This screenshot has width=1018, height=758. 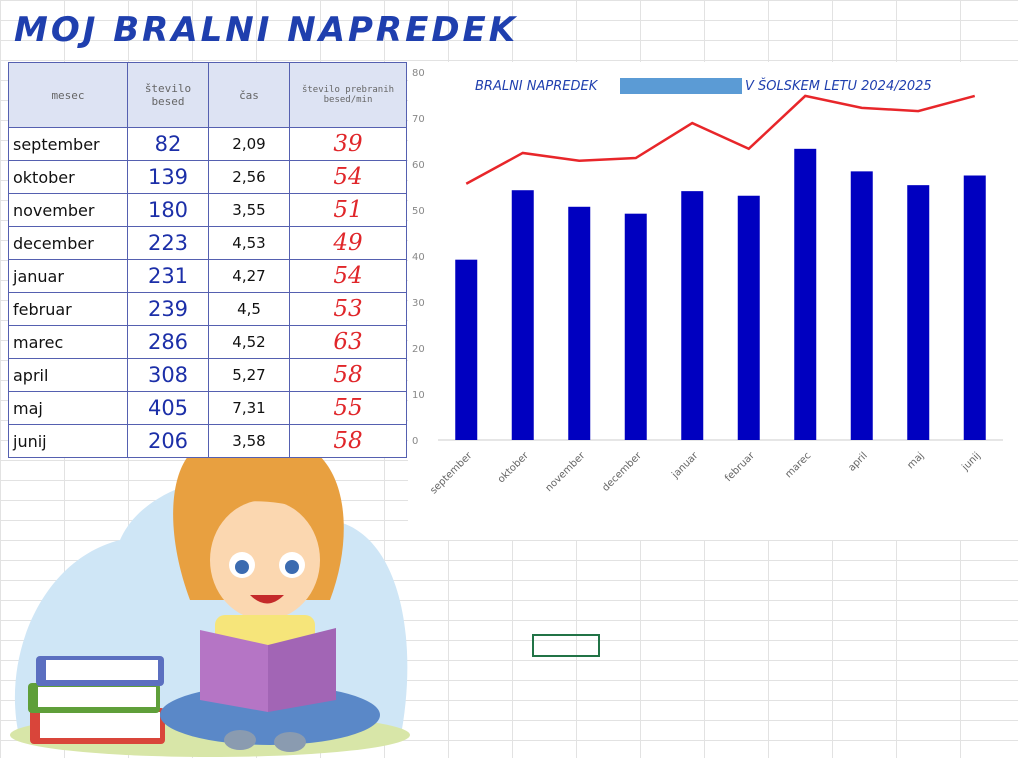 I want to click on table-cell: maj, so click(x=68, y=408).